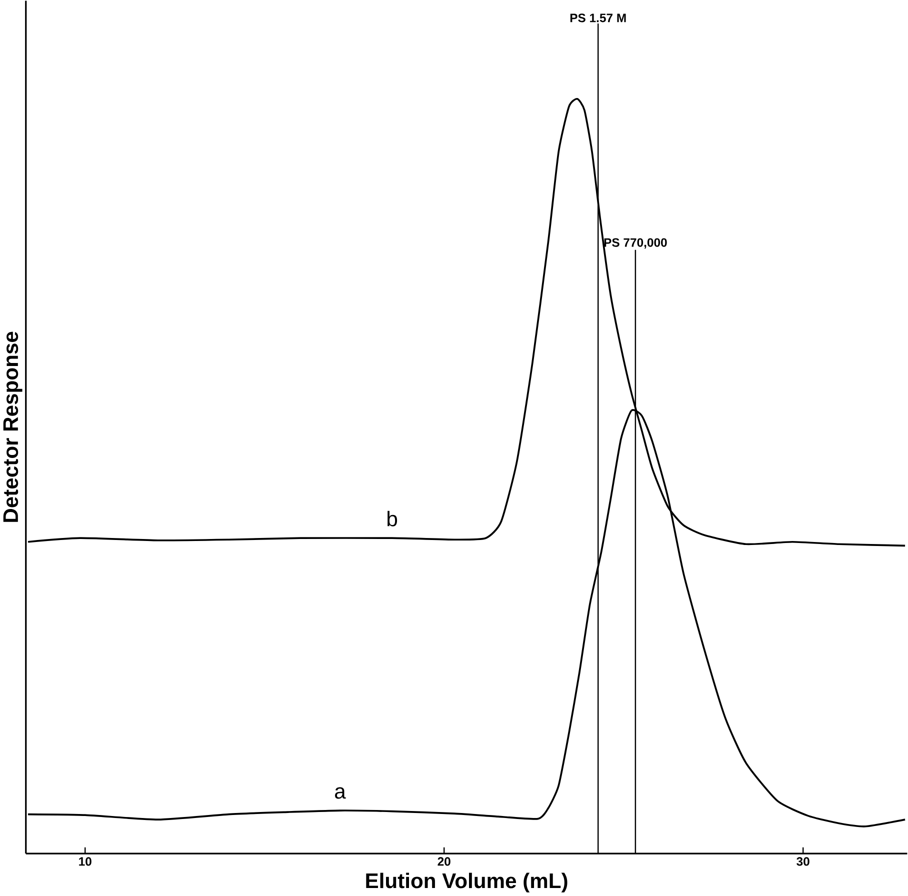  I want to click on ref-line-label: PS 770,000, so click(635, 243).